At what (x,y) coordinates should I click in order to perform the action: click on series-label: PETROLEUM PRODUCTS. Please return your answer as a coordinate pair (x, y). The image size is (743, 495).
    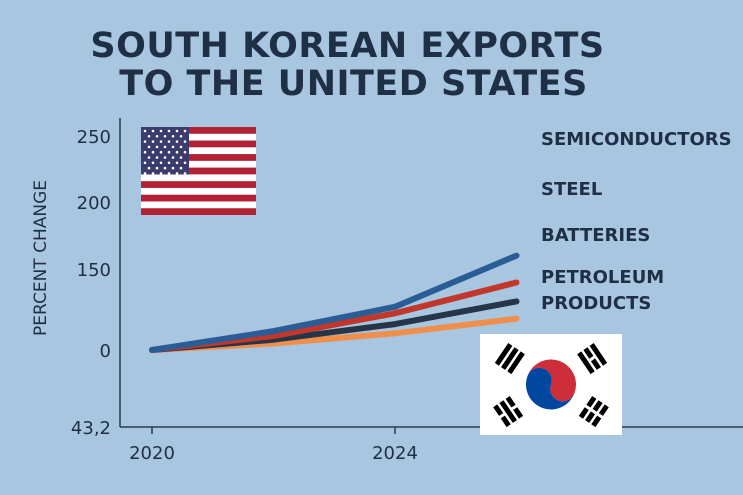
    Looking at the image, I should click on (602, 290).